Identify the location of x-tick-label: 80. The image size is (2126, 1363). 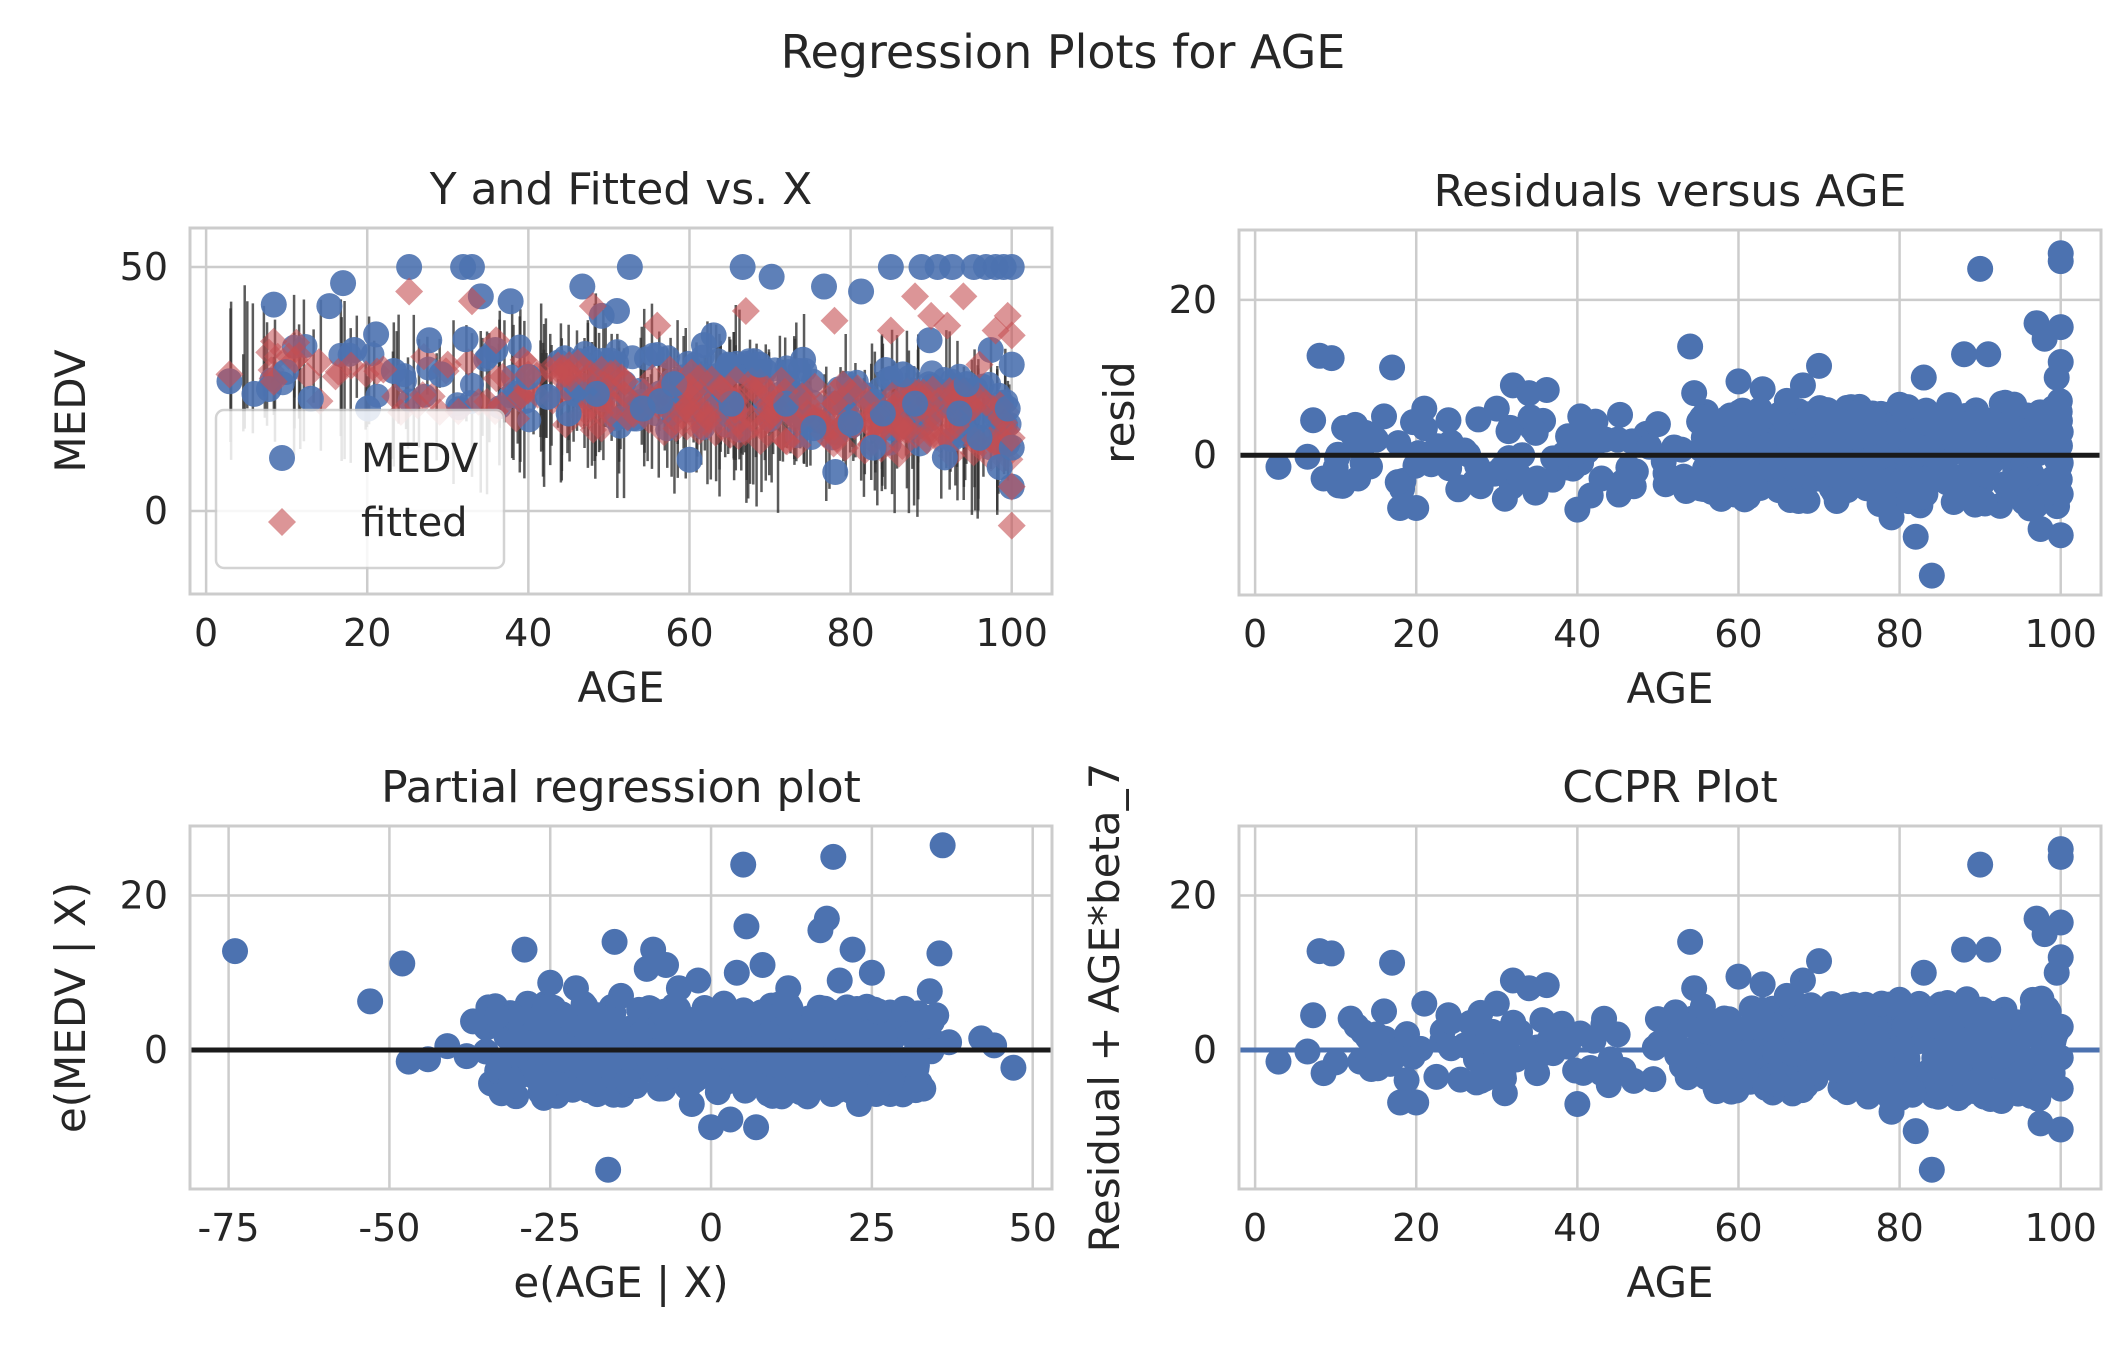
(850, 633).